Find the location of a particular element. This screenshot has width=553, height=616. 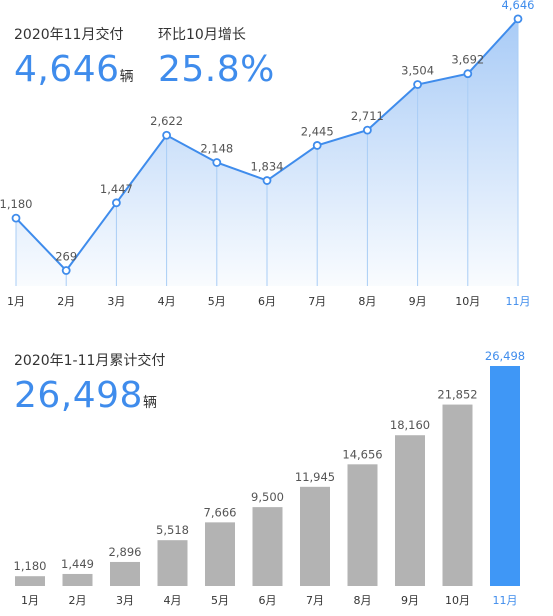

cumulative-value-label: 9,500 is located at coordinates (267, 497).